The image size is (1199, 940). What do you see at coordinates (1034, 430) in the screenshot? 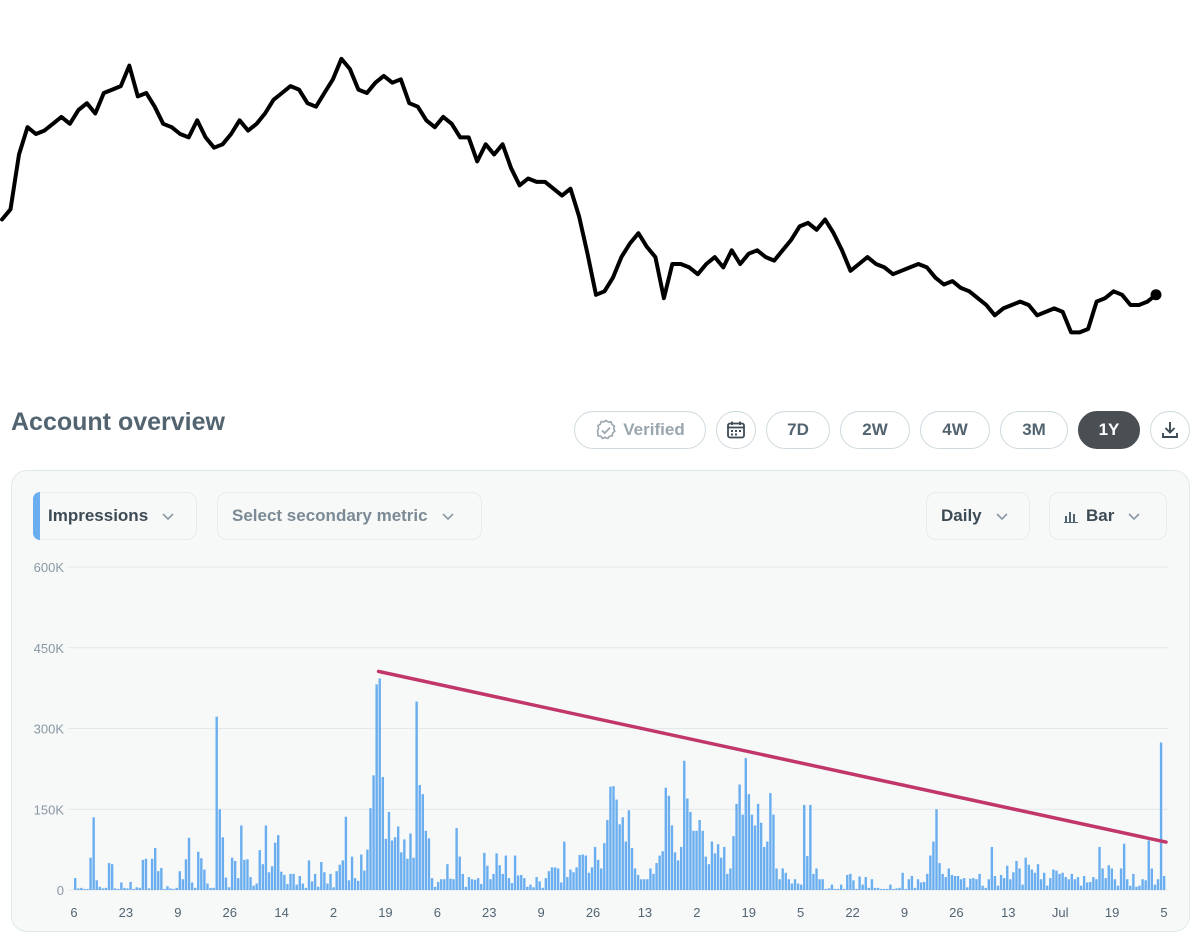
I see `range-3m-button: 3M` at bounding box center [1034, 430].